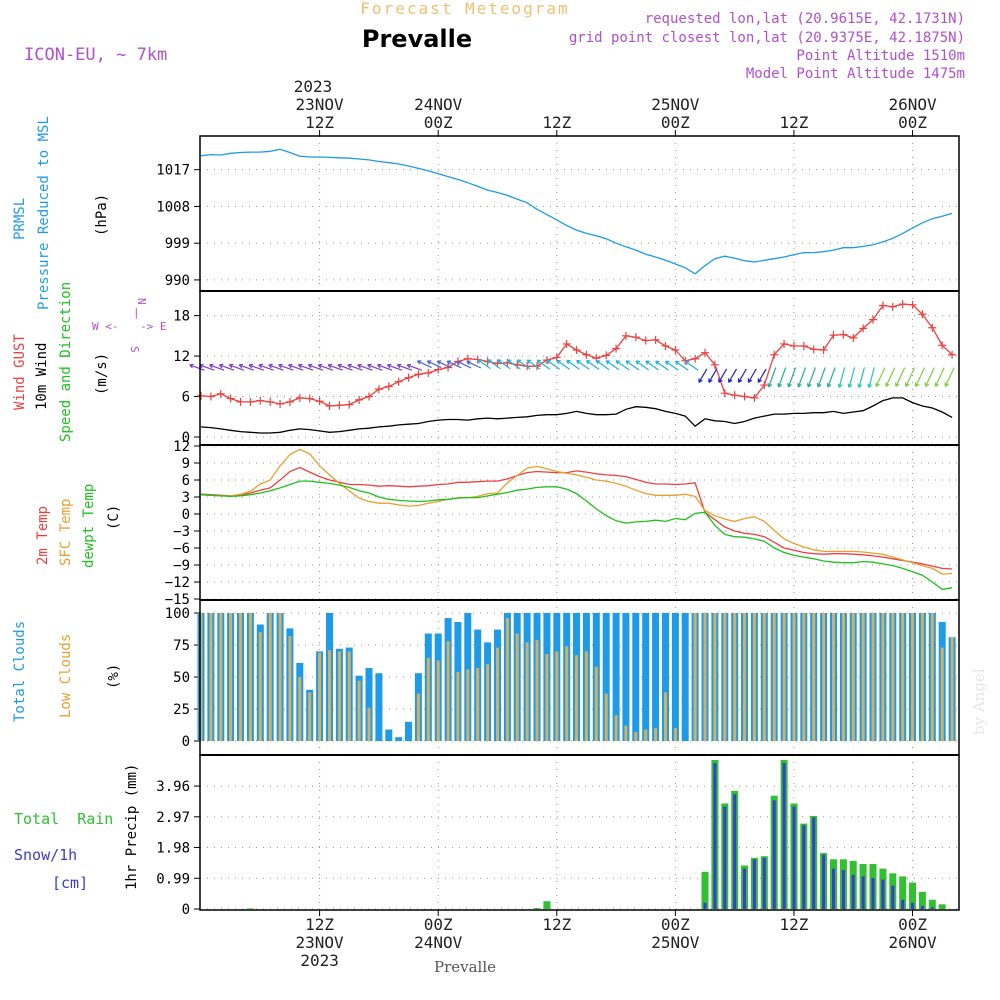 The image size is (1000, 1000). What do you see at coordinates (547, 905) in the screenshot?
I see `rain-bar` at bounding box center [547, 905].